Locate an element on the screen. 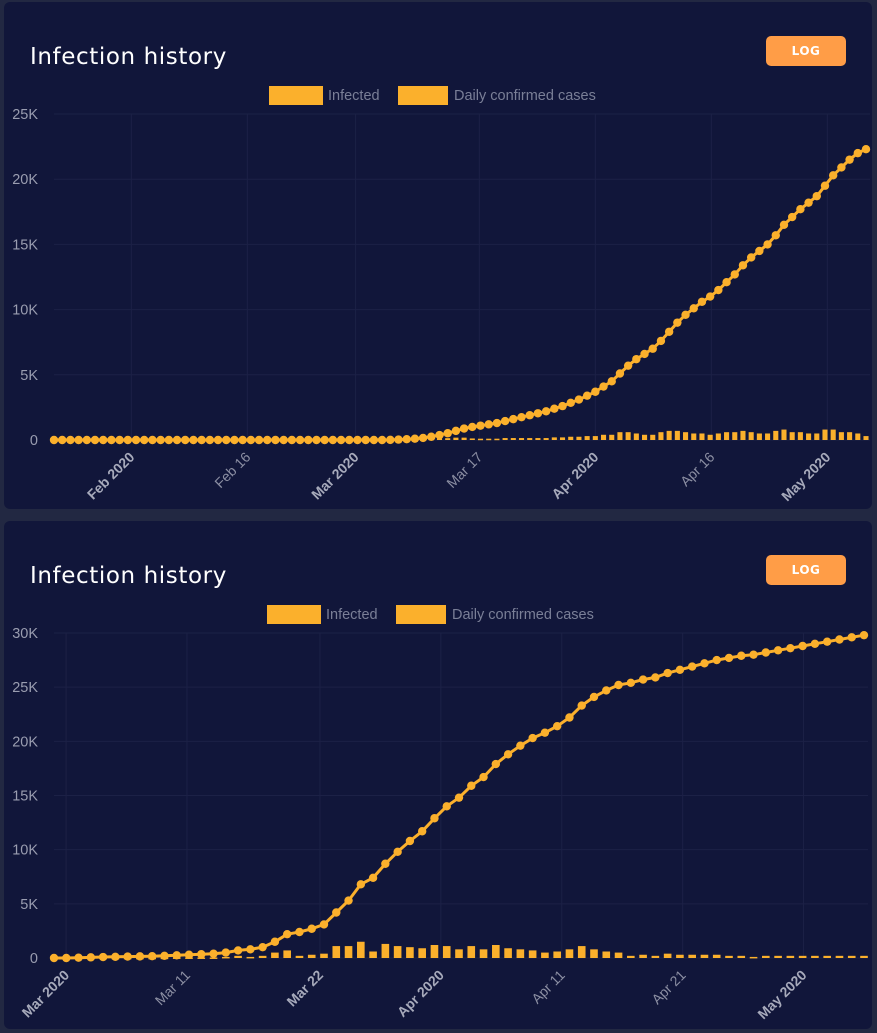 This screenshot has height=1033, width=877. legend-label-infected: Infected is located at coordinates (354, 96).